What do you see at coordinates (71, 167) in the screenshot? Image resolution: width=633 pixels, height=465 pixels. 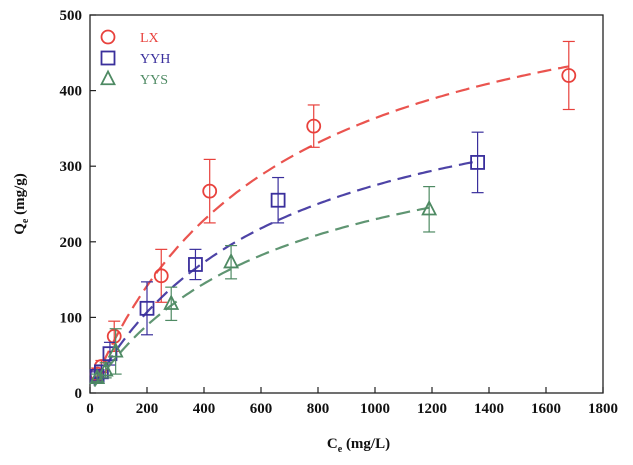 I see `y-tick-label: 300` at bounding box center [71, 167].